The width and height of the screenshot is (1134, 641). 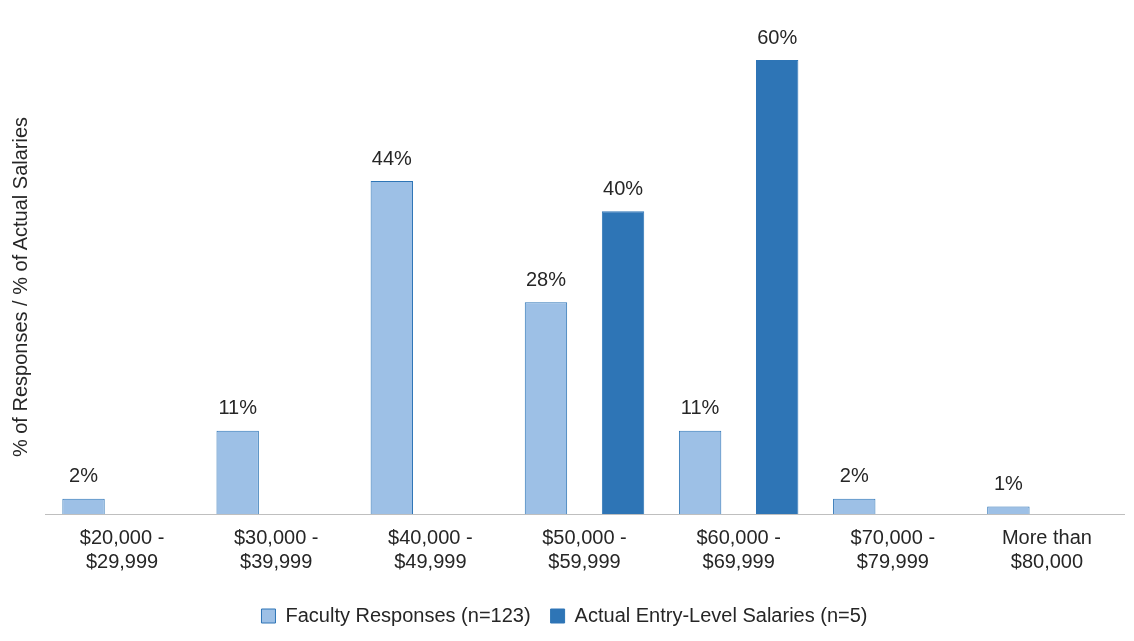 What do you see at coordinates (1046, 548) in the screenshot?
I see `x-tick-label: More than $80,000` at bounding box center [1046, 548].